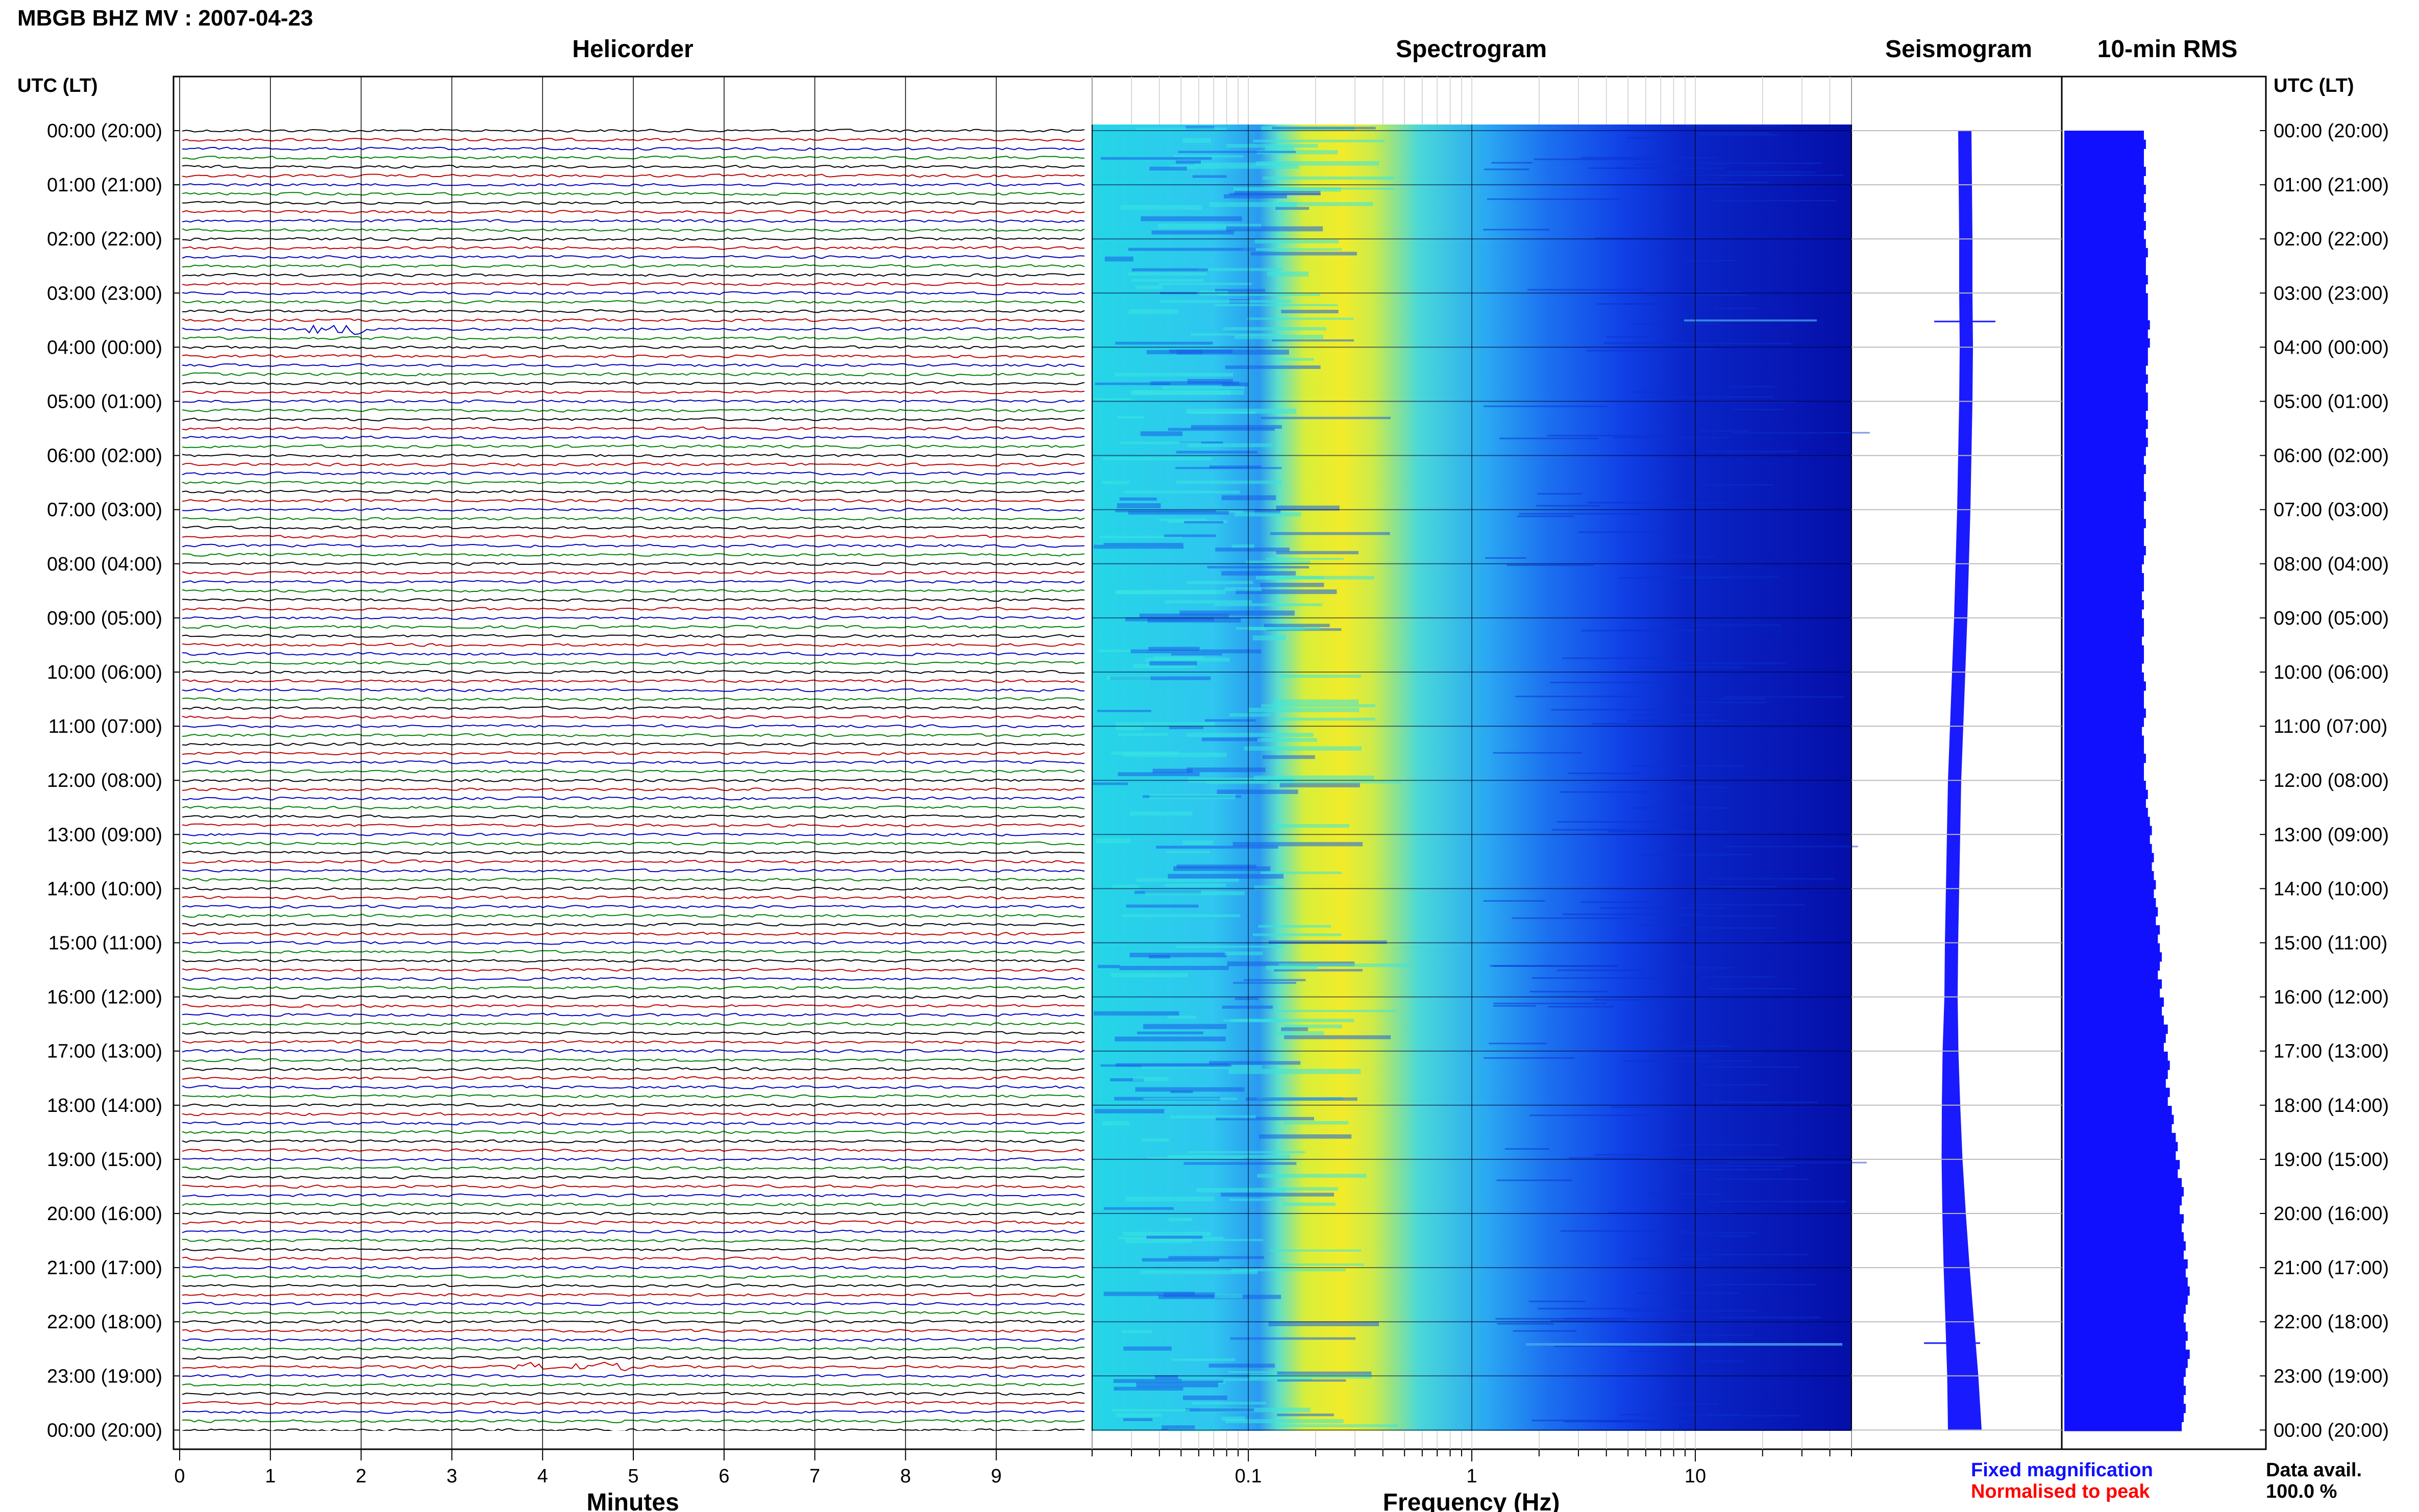 The width and height of the screenshot is (2419, 1512). I want to click on hour-label-right: 21:00 (17:00), so click(2331, 1268).